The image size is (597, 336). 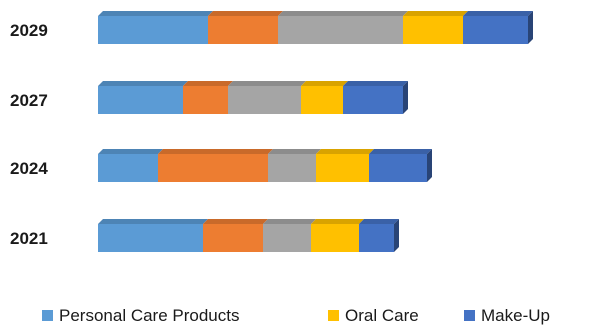 What do you see at coordinates (379, 235) in the screenshot?
I see `bar-segment-2021-s5` at bounding box center [379, 235].